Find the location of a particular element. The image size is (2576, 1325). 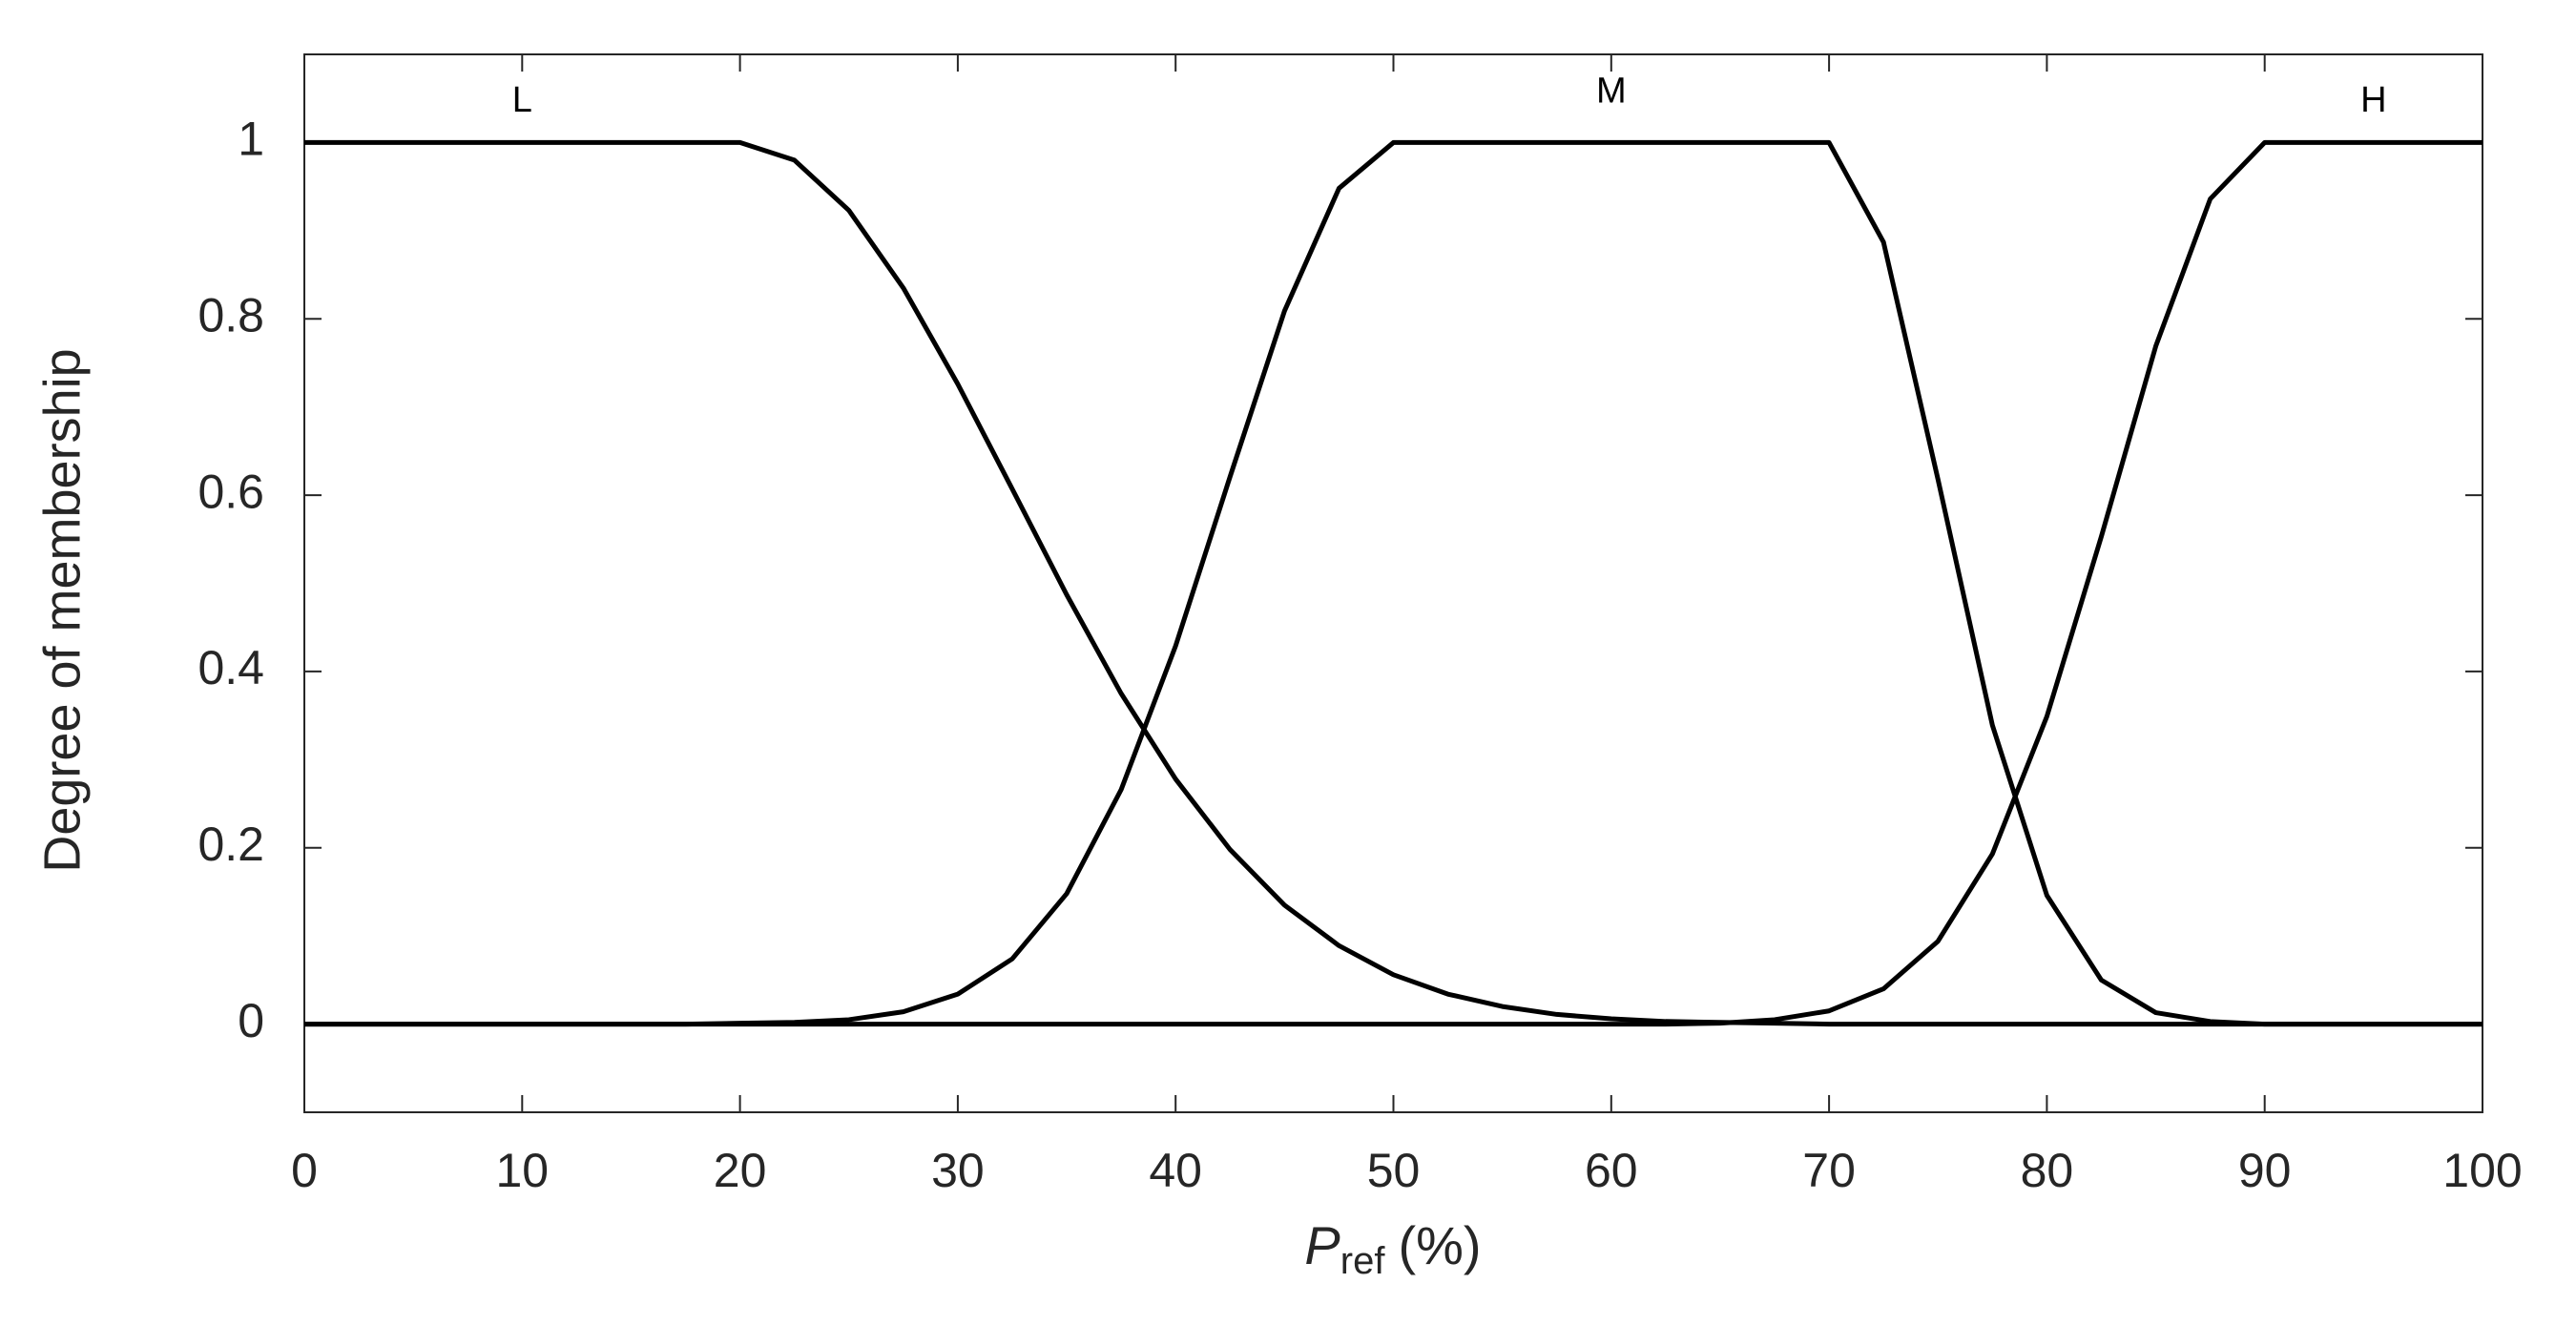

y-tick-label: 0.8 is located at coordinates (230, 315).